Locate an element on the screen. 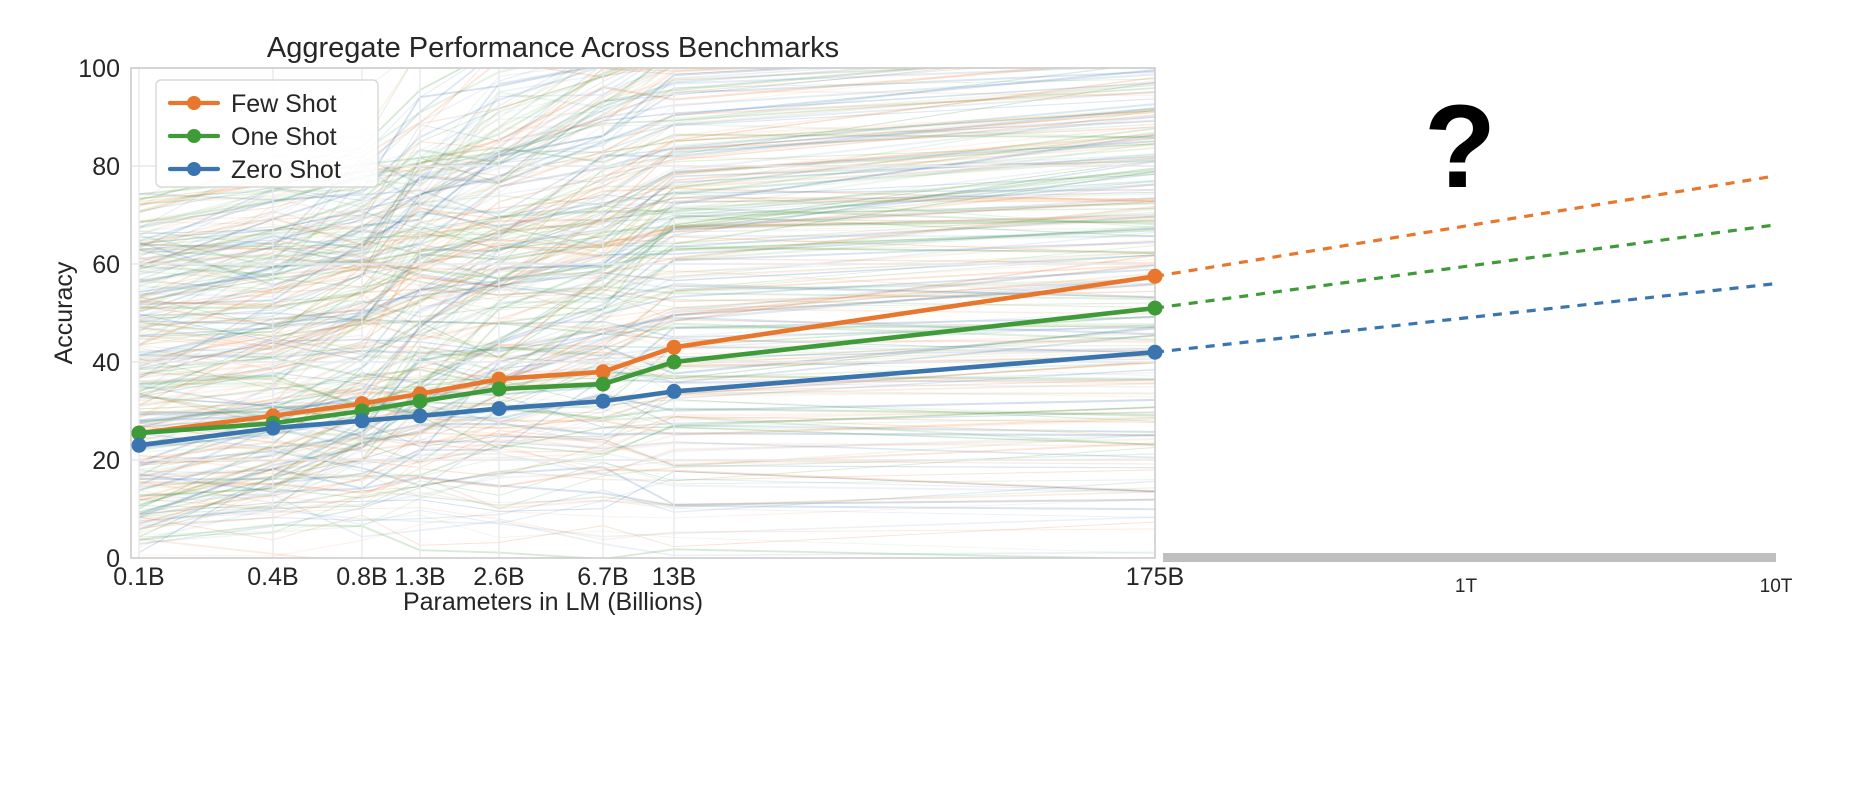  x-extension-tick-label: 10T is located at coordinates (1776, 586).